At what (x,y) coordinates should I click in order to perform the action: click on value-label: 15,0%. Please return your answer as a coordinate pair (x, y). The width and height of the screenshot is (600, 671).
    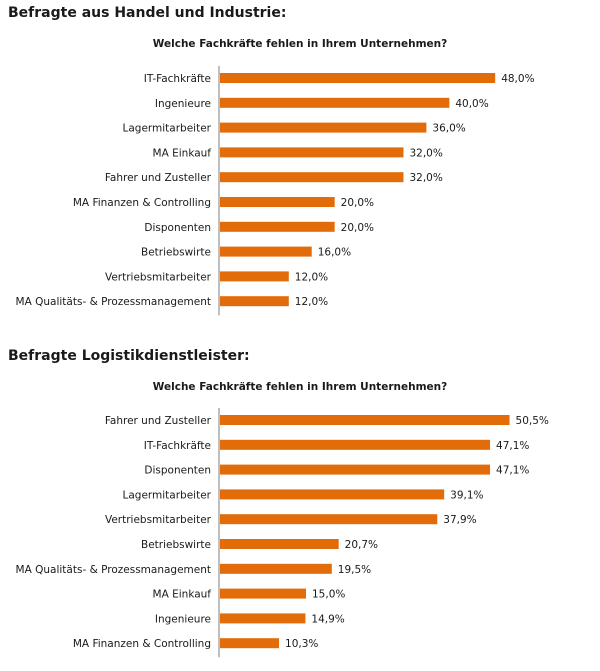
    Looking at the image, I should click on (328, 595).